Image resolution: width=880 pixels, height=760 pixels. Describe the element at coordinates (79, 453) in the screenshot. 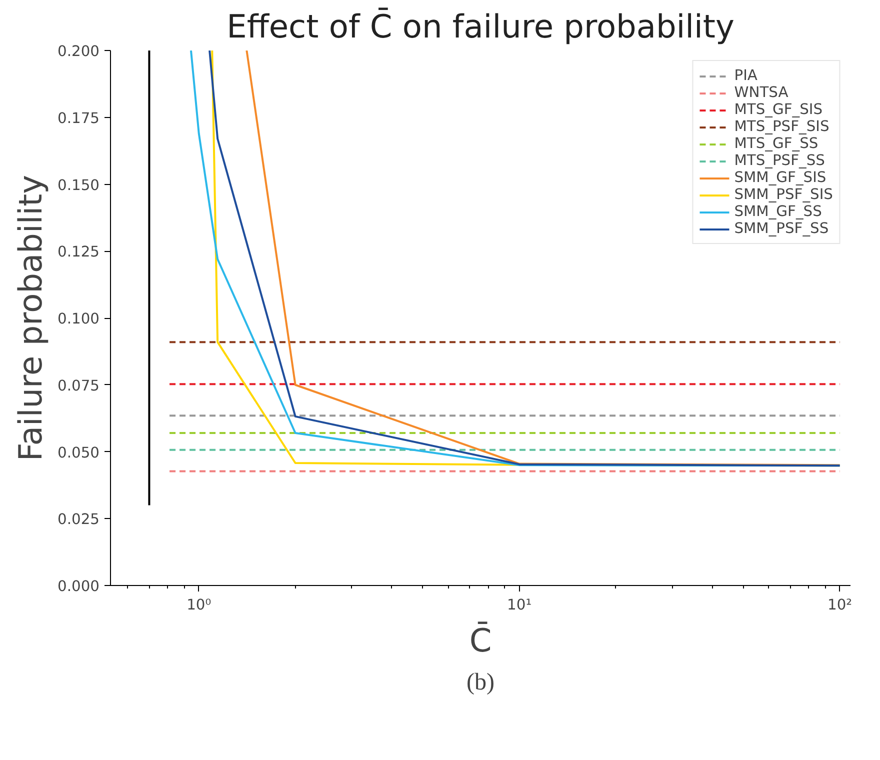

I see `y-tick-label: 0.050` at that location.